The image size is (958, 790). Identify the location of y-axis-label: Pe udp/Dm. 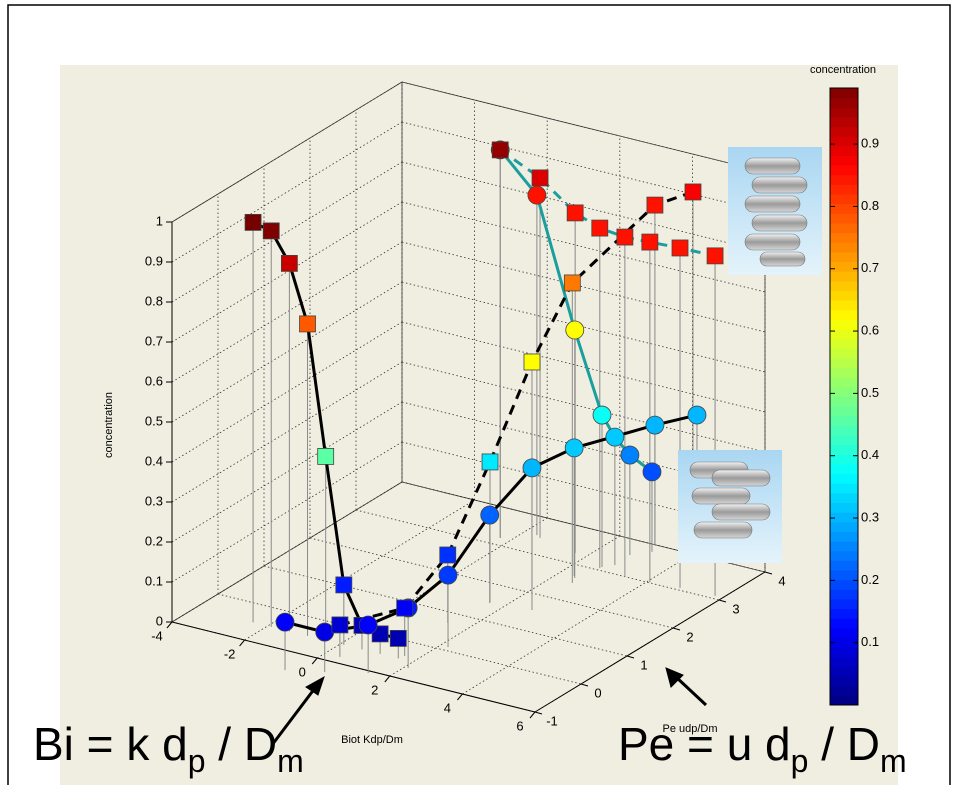
(689, 729).